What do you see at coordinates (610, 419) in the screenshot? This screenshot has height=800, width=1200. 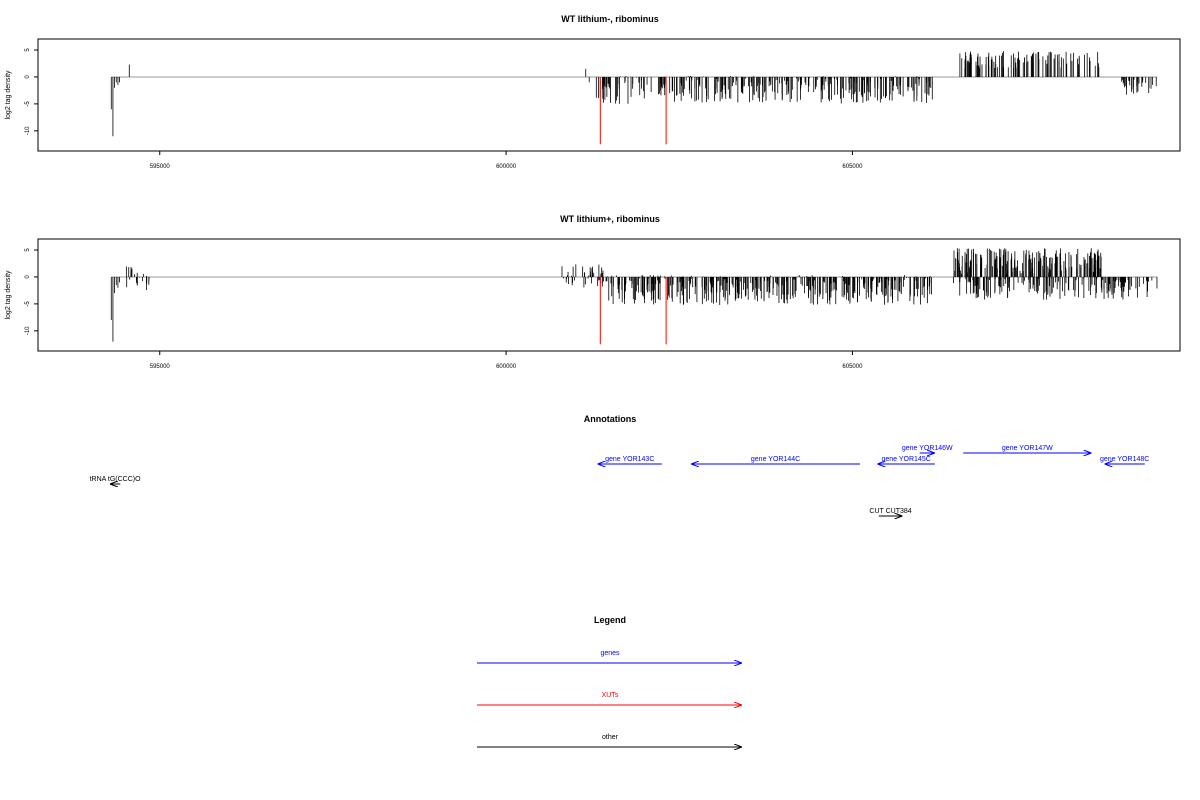 I see `annotations-title: Annotations` at bounding box center [610, 419].